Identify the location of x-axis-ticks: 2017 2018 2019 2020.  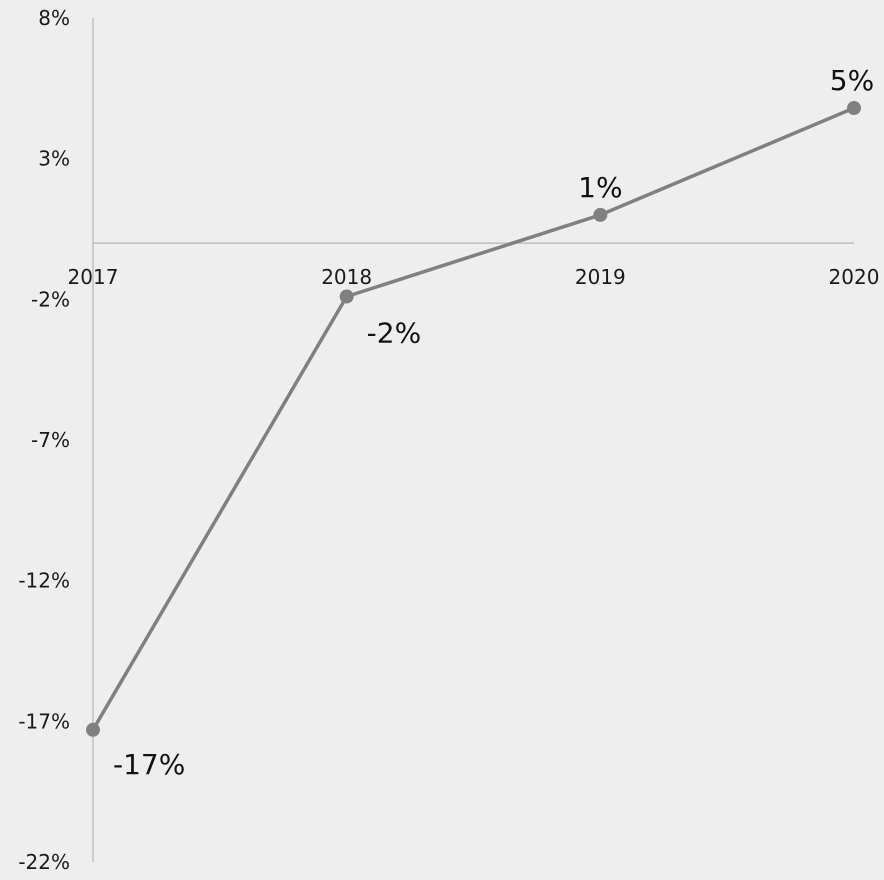
(474, 277).